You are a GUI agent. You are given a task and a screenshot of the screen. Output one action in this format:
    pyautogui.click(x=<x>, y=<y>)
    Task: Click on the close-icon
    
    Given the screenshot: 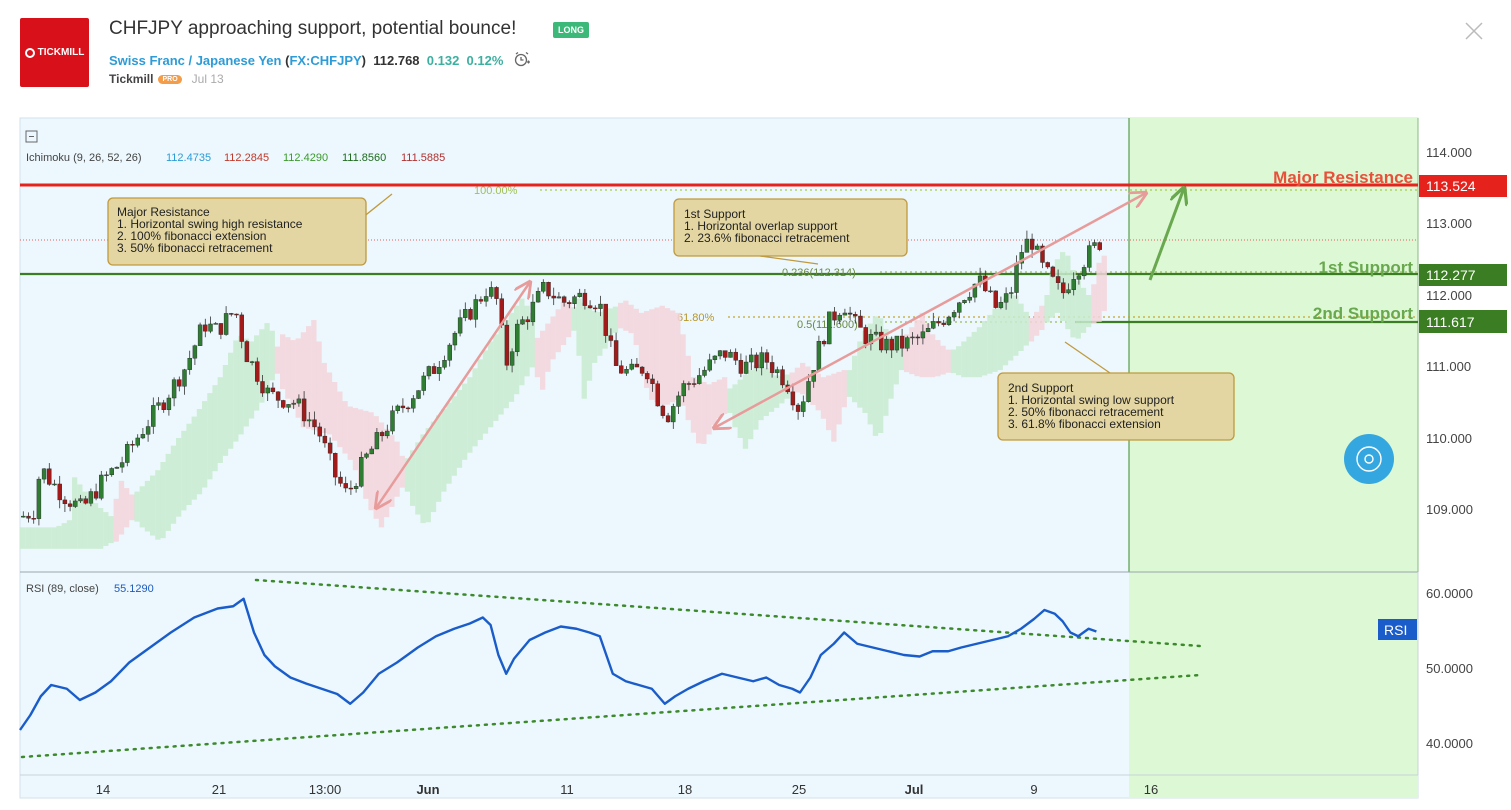 What is the action you would take?
    pyautogui.click(x=1474, y=31)
    